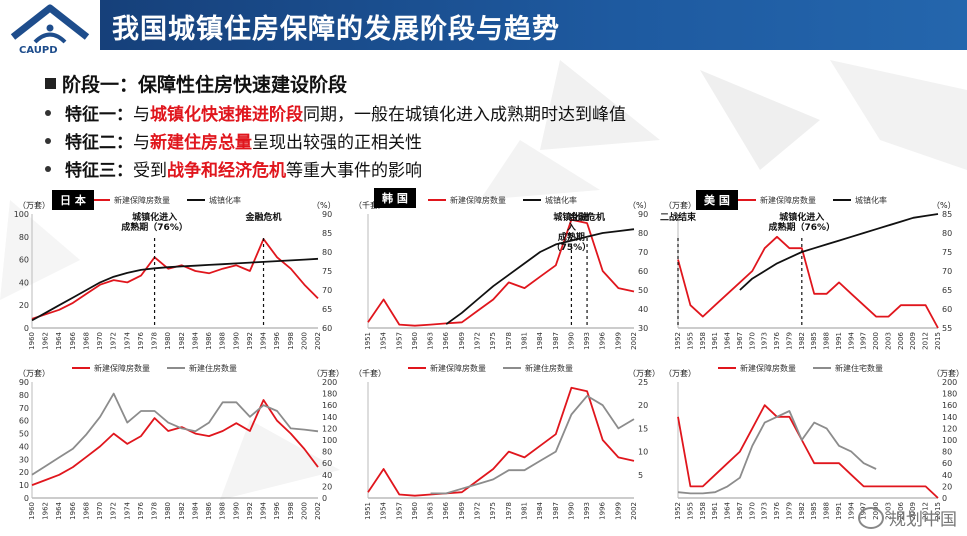 The width and height of the screenshot is (967, 536). I want to click on x-tick-label: 1985, so click(814, 341).